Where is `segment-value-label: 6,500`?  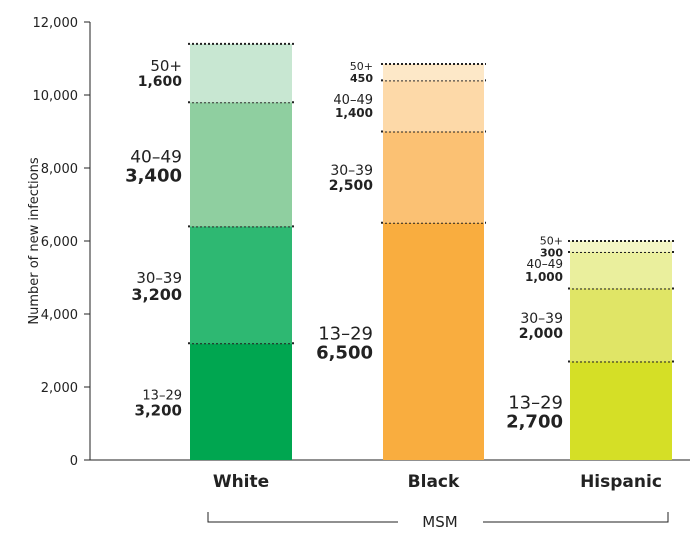
segment-value-label: 6,500 is located at coordinates (344, 352).